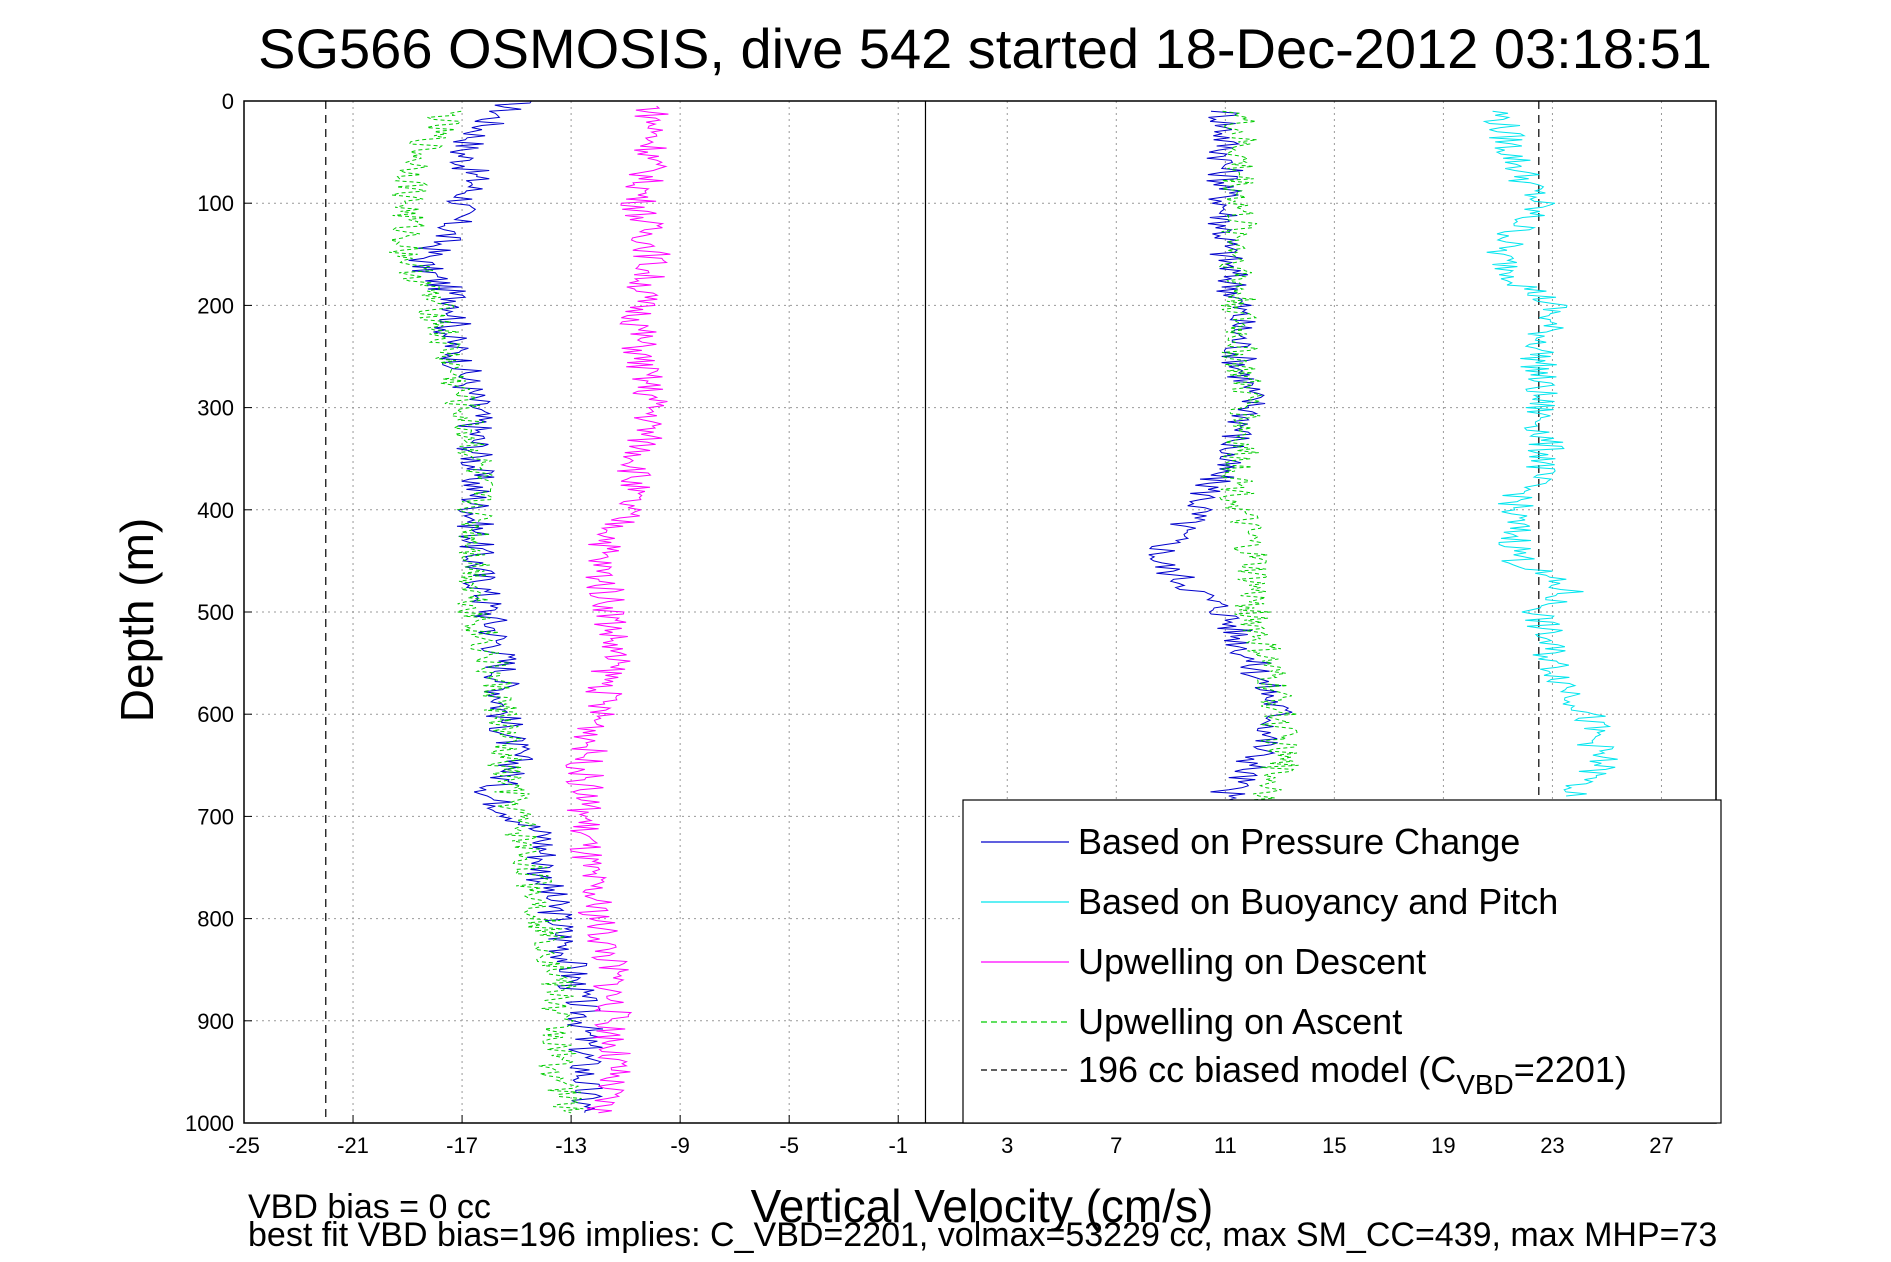 This screenshot has height=1262, width=1891. Describe the element at coordinates (215, 714) in the screenshot. I see `y-tick-label: 600` at that location.